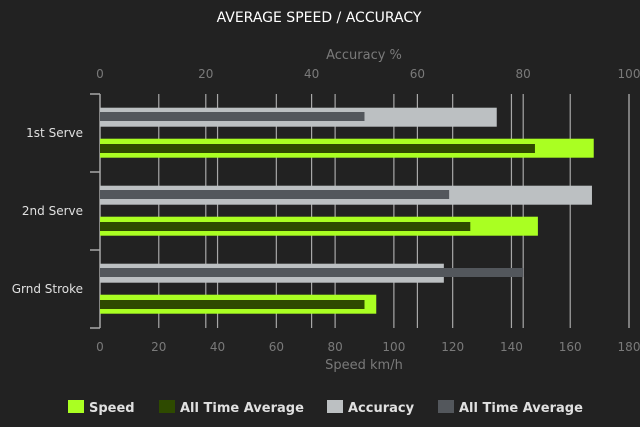 This screenshot has height=427, width=640. What do you see at coordinates (205, 74) in the screenshot?
I see `accuracy-tick-label: 20` at bounding box center [205, 74].